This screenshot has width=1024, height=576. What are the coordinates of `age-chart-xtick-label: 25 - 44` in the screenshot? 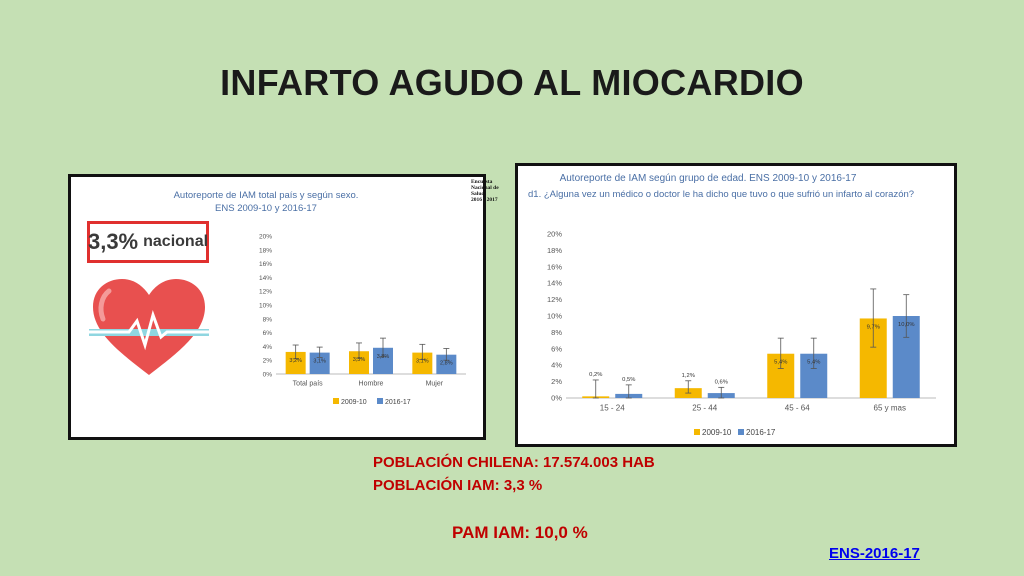 It's located at (704, 408).